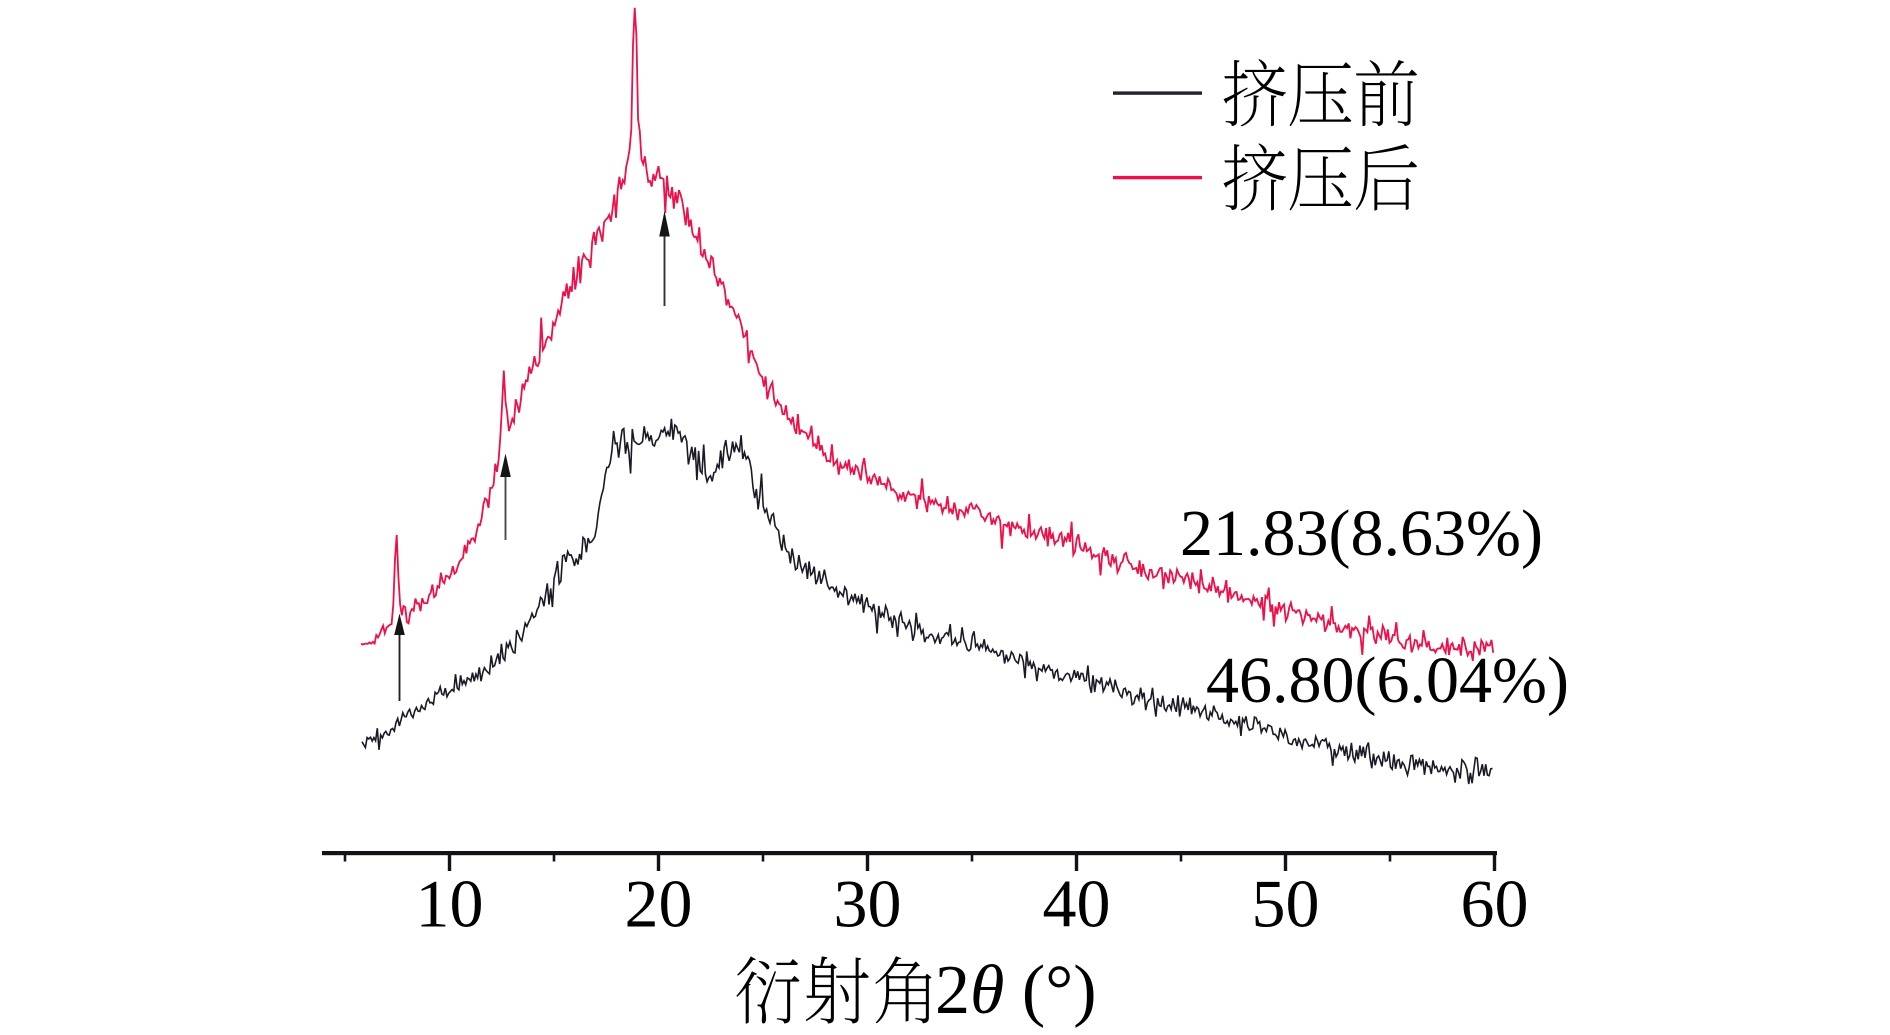 This screenshot has width=1890, height=1035. What do you see at coordinates (659, 904) in the screenshot?
I see `svg-text: 20` at bounding box center [659, 904].